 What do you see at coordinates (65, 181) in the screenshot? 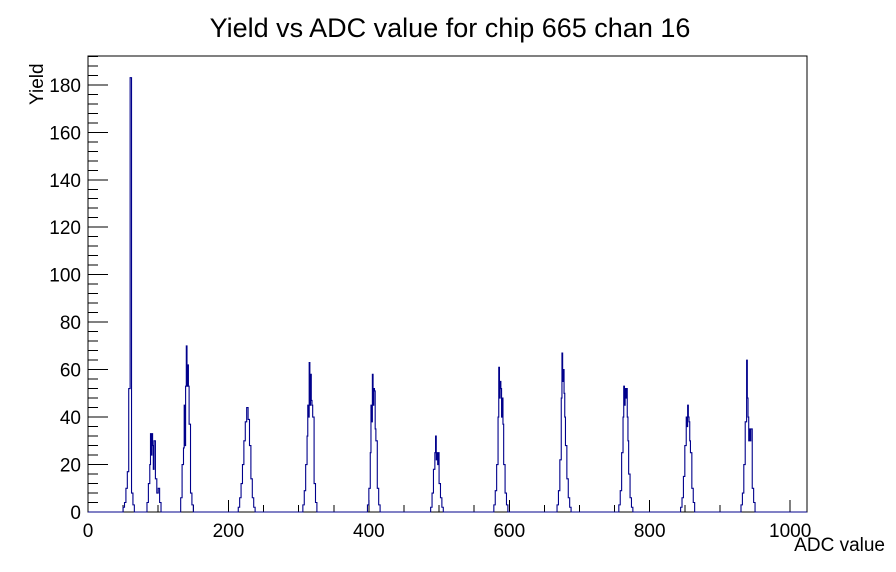
I see `y-tick-label: 140` at bounding box center [65, 181].